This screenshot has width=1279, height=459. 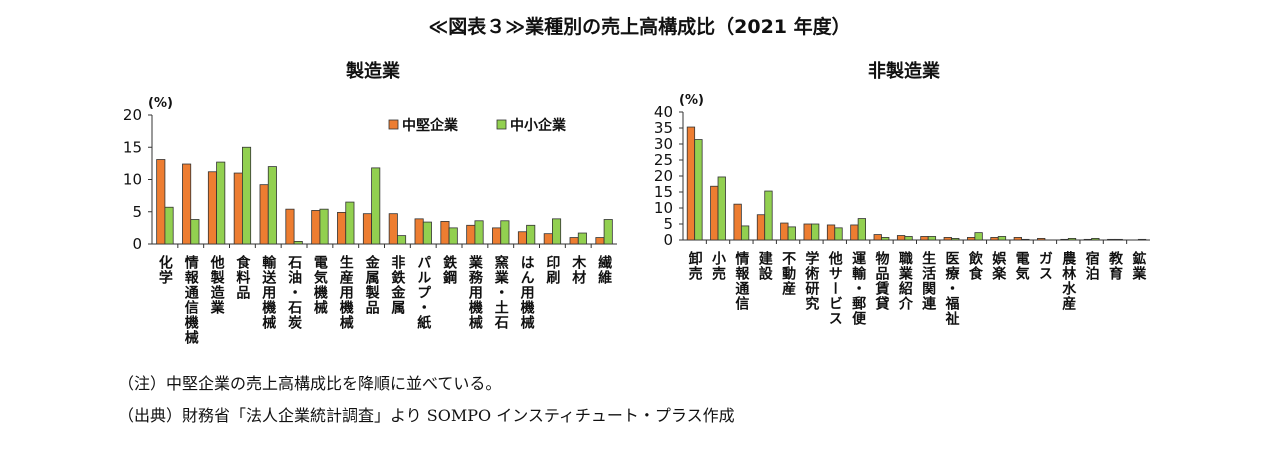 I want to click on x-category-label: 職業紹介, so click(x=905, y=280).